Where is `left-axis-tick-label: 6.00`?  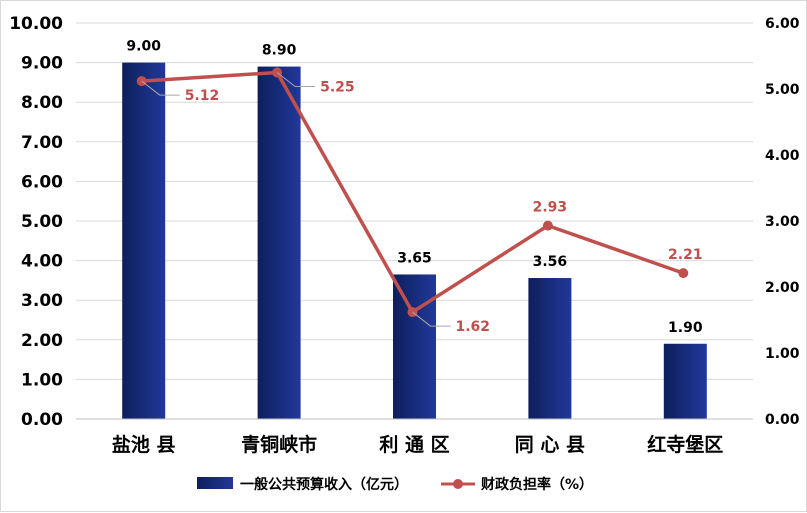
left-axis-tick-label: 6.00 is located at coordinates (42, 182).